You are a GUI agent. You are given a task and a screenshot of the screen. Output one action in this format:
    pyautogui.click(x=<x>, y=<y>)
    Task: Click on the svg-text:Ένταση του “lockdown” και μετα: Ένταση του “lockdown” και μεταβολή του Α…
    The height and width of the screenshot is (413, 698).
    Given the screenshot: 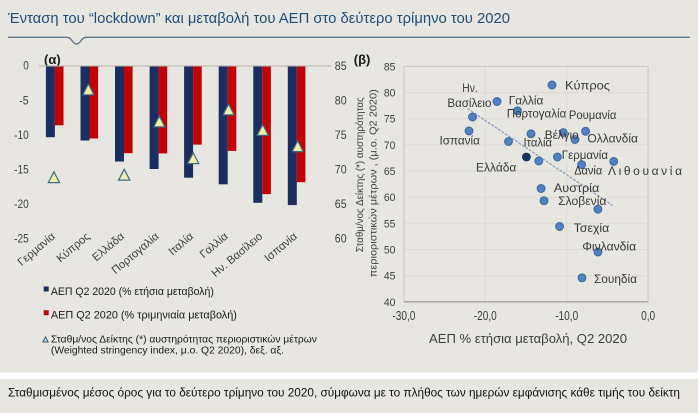 What is the action you would take?
    pyautogui.click(x=258, y=18)
    